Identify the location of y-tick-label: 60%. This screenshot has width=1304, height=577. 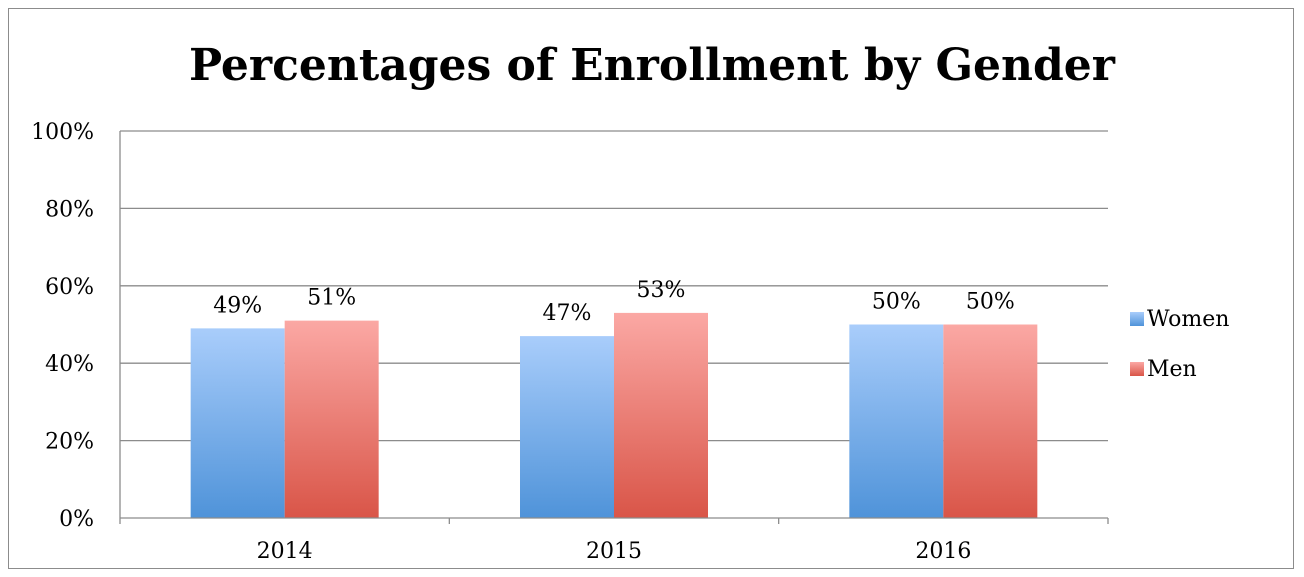
(69, 287).